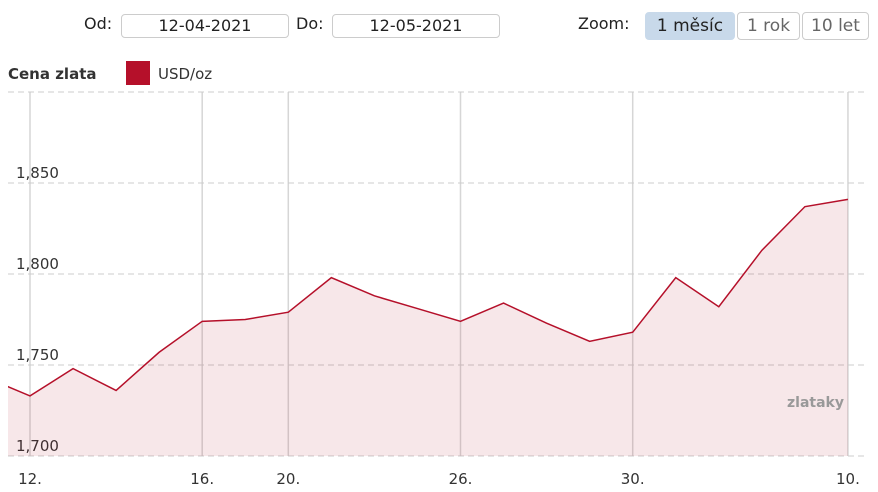 The image size is (878, 492). Describe the element at coordinates (37, 173) in the screenshot. I see `y-tick-label: 1,850` at that location.